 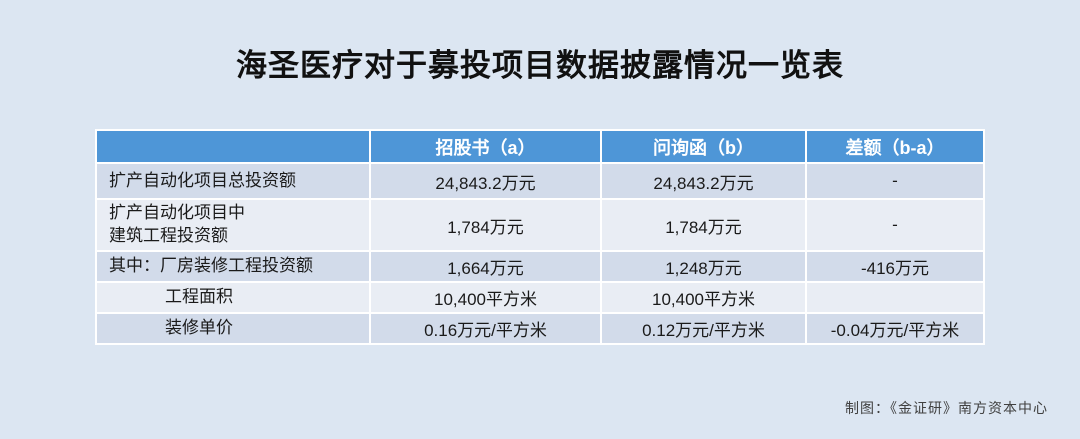 What do you see at coordinates (485, 181) in the screenshot?
I see `cell-total-investment-a: 24,843.2万元` at bounding box center [485, 181].